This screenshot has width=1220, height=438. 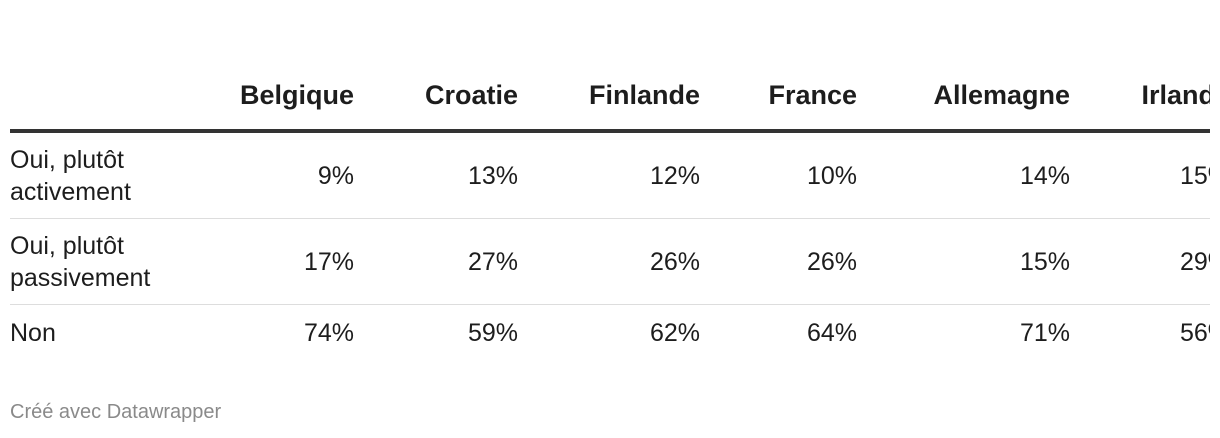 I want to click on table-cell: 14%, so click(x=963, y=175).